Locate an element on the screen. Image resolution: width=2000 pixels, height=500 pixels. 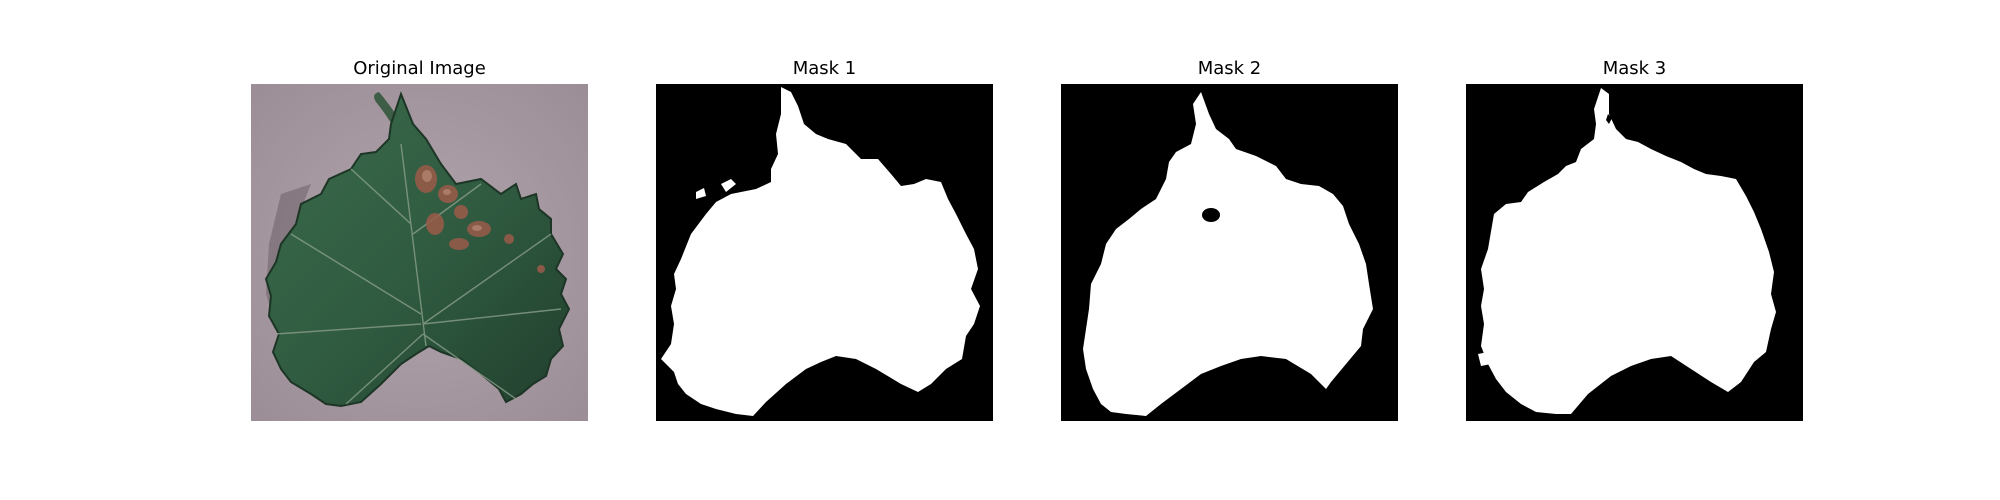
leaf-veins is located at coordinates (418, 274).